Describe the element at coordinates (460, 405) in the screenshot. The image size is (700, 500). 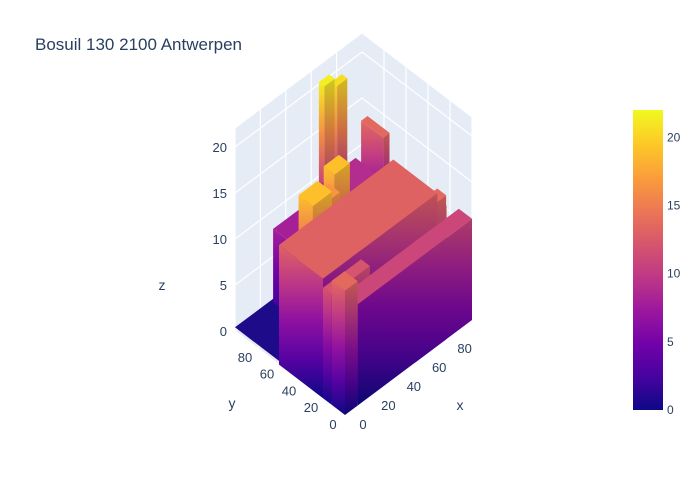
I see `x-axis-title: x` at that location.